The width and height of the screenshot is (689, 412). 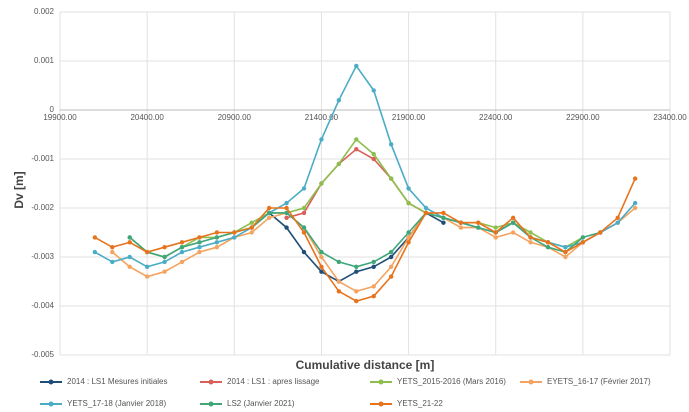 What do you see at coordinates (44, 60) in the screenshot?
I see `y-tick-label: 0.001` at bounding box center [44, 60].